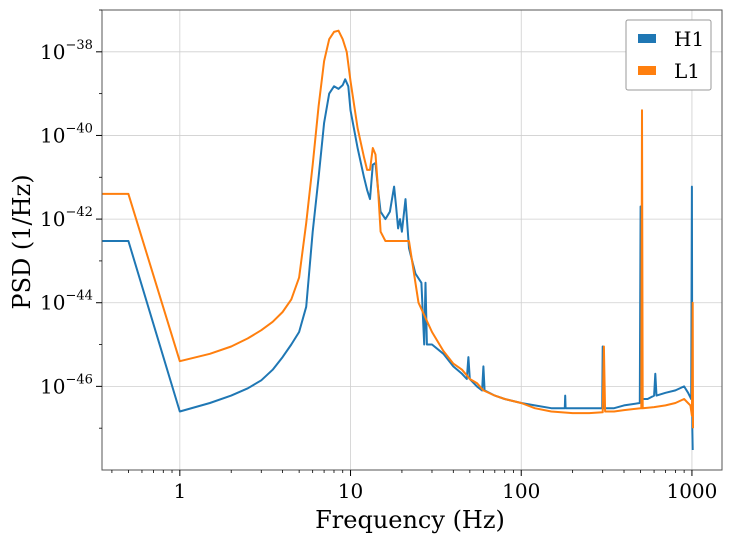 This screenshot has height=544, width=732. I want to click on legend-label-h1: H1, so click(689, 39).